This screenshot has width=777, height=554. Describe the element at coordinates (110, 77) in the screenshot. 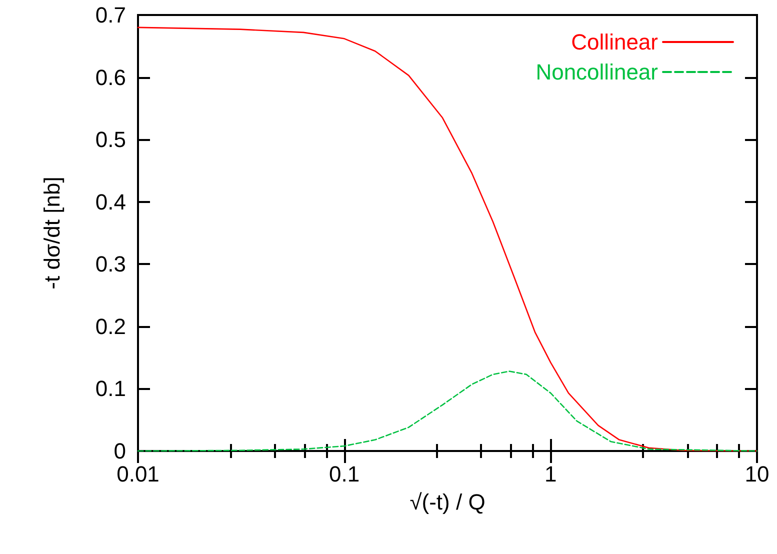

I see `y-tick-label: 0.6` at that location.